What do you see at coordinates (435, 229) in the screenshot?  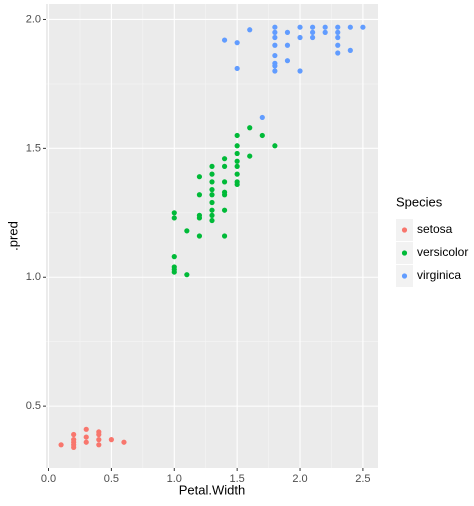 I see `legend-label: setosa` at bounding box center [435, 229].